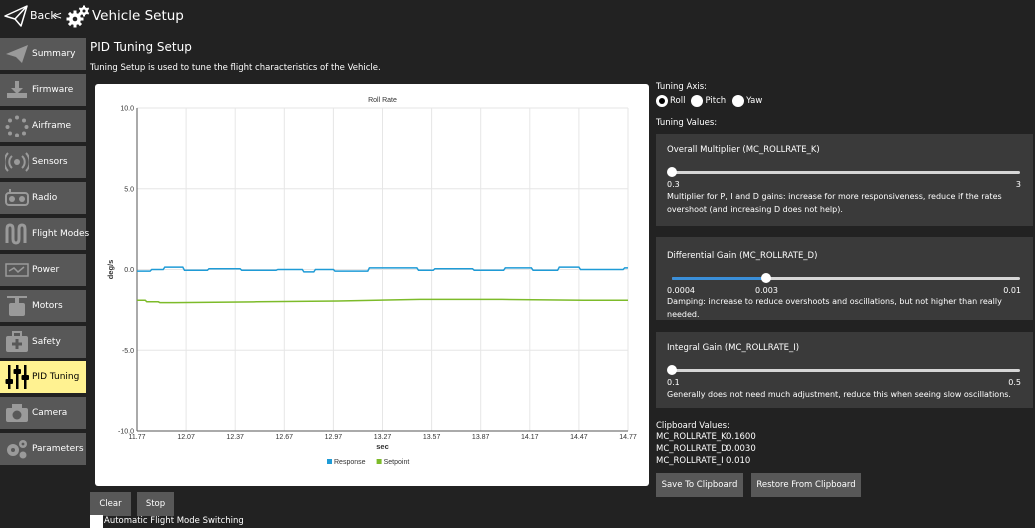  What do you see at coordinates (382, 446) in the screenshot?
I see `x-axis-label: sec` at bounding box center [382, 446].